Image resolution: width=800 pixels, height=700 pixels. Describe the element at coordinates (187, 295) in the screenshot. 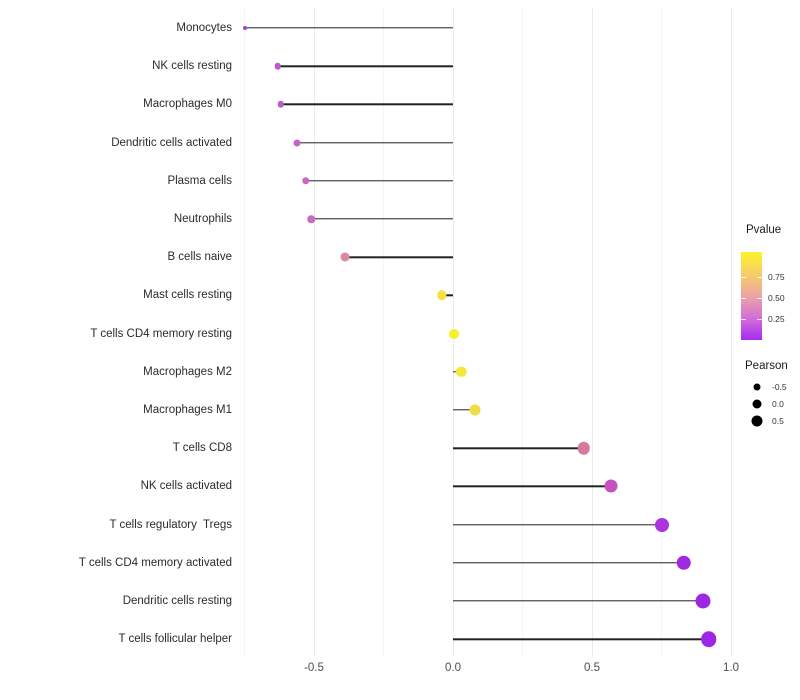

I see `category-label: Mast cells resting` at that location.